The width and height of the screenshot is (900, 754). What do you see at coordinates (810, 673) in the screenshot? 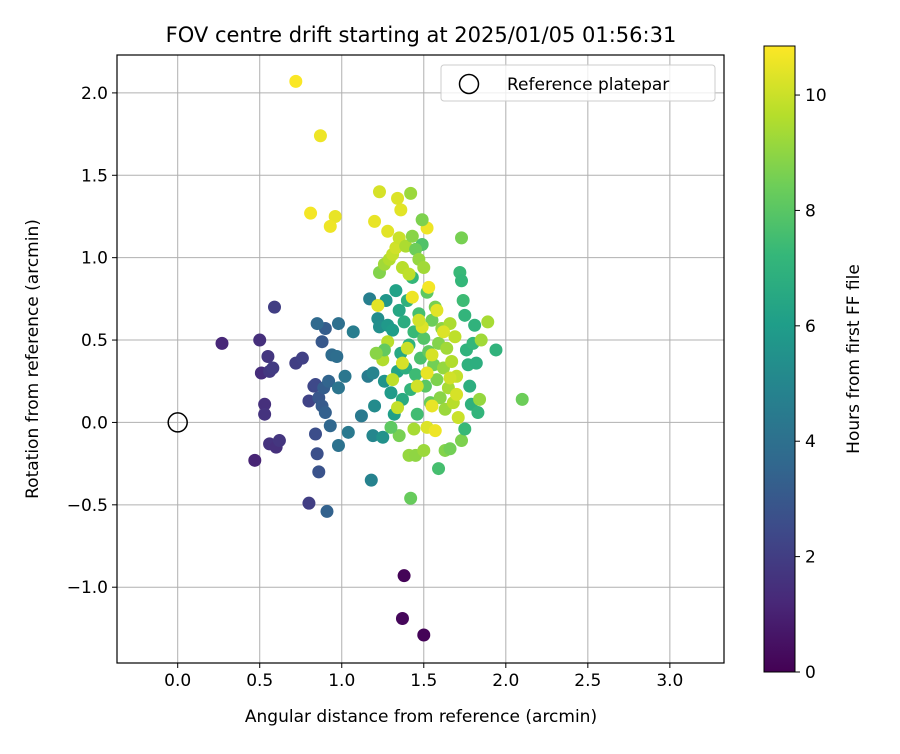
I see `colorbar-tick-label: 0` at bounding box center [810, 673].